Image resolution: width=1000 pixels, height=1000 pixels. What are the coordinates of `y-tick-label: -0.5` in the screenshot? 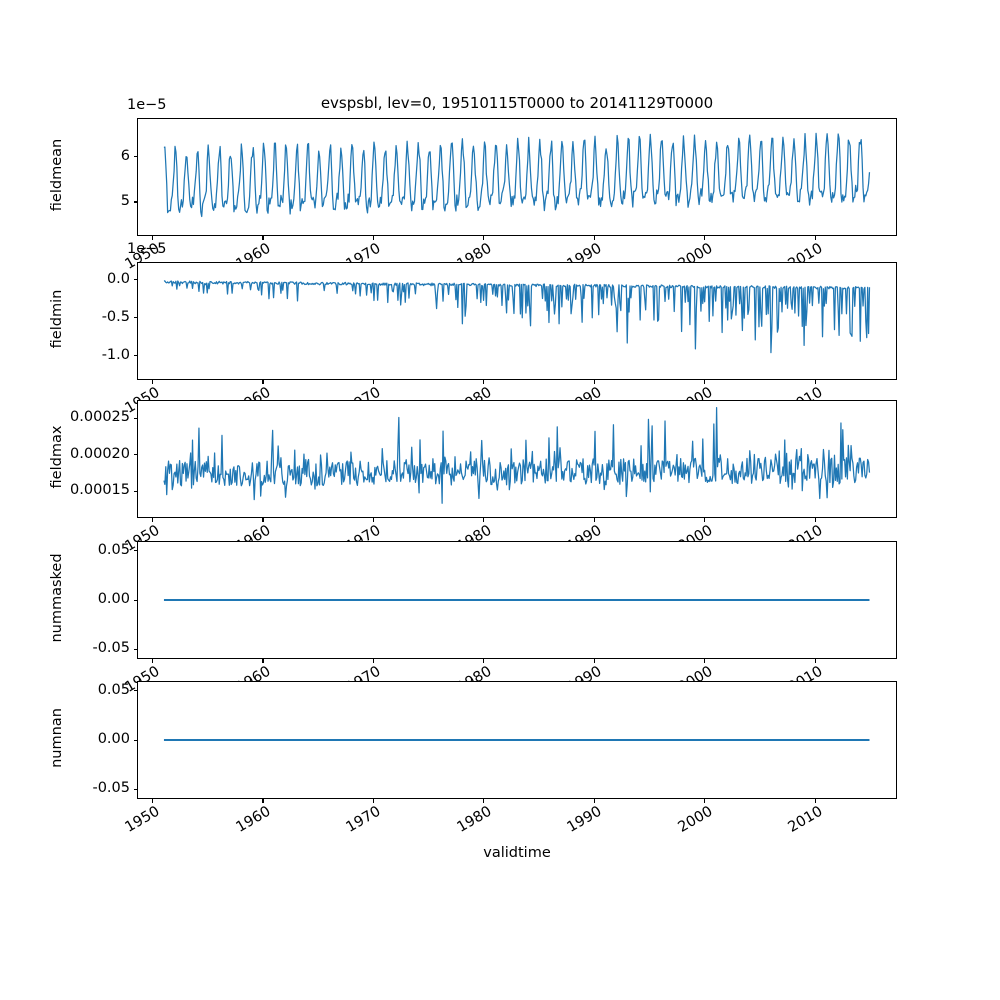 It's located at (115, 316).